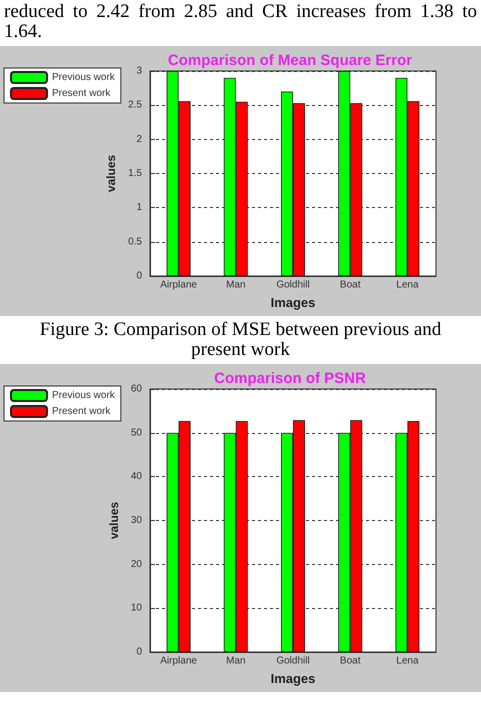 The width and height of the screenshot is (481, 705). Describe the element at coordinates (139, 139) in the screenshot. I see `y-tick-label: 2` at that location.